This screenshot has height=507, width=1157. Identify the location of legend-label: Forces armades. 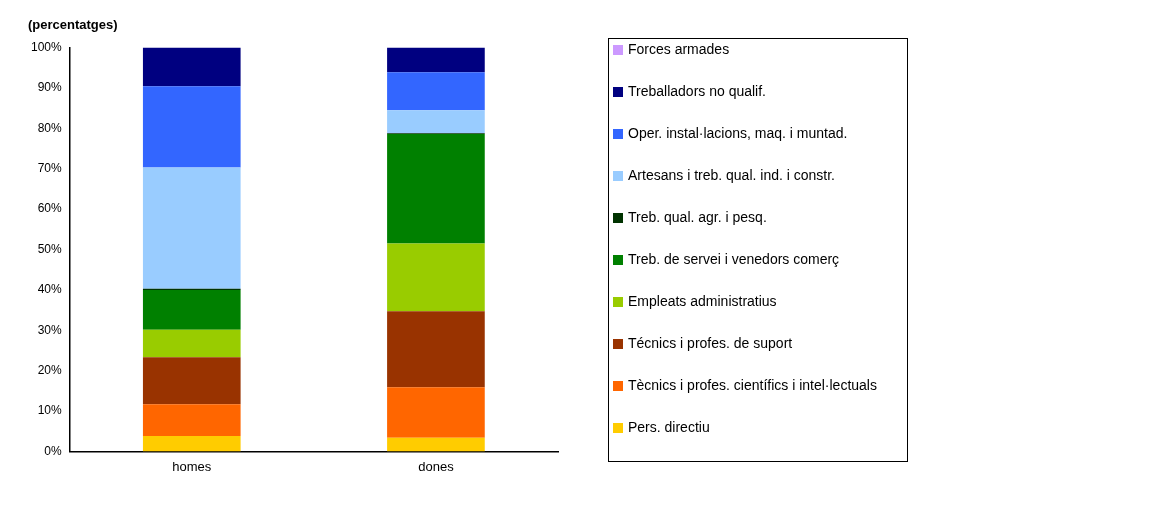
(679, 49).